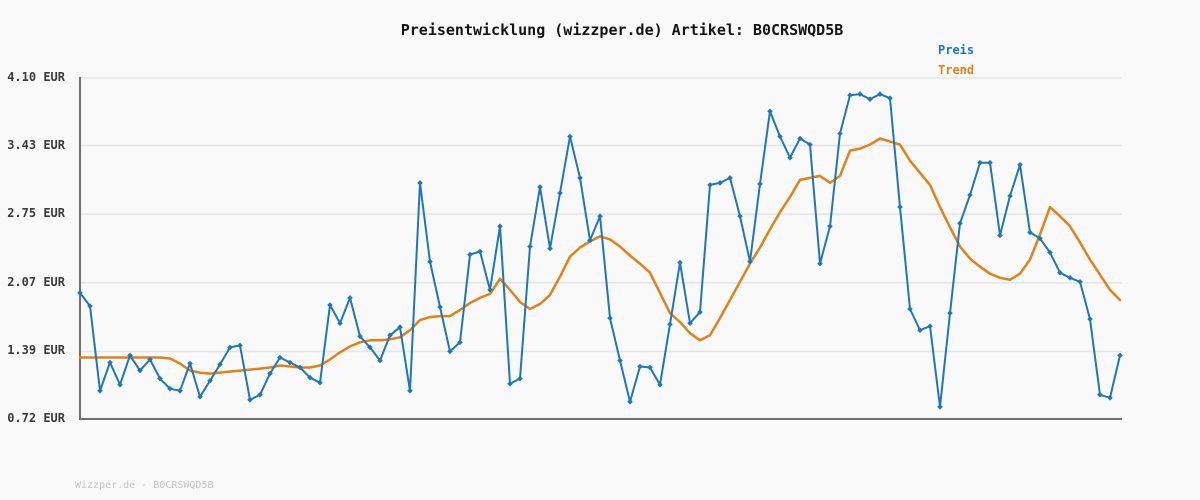 This screenshot has height=500, width=1200. I want to click on legend-label-preis: Preis, so click(956, 50).